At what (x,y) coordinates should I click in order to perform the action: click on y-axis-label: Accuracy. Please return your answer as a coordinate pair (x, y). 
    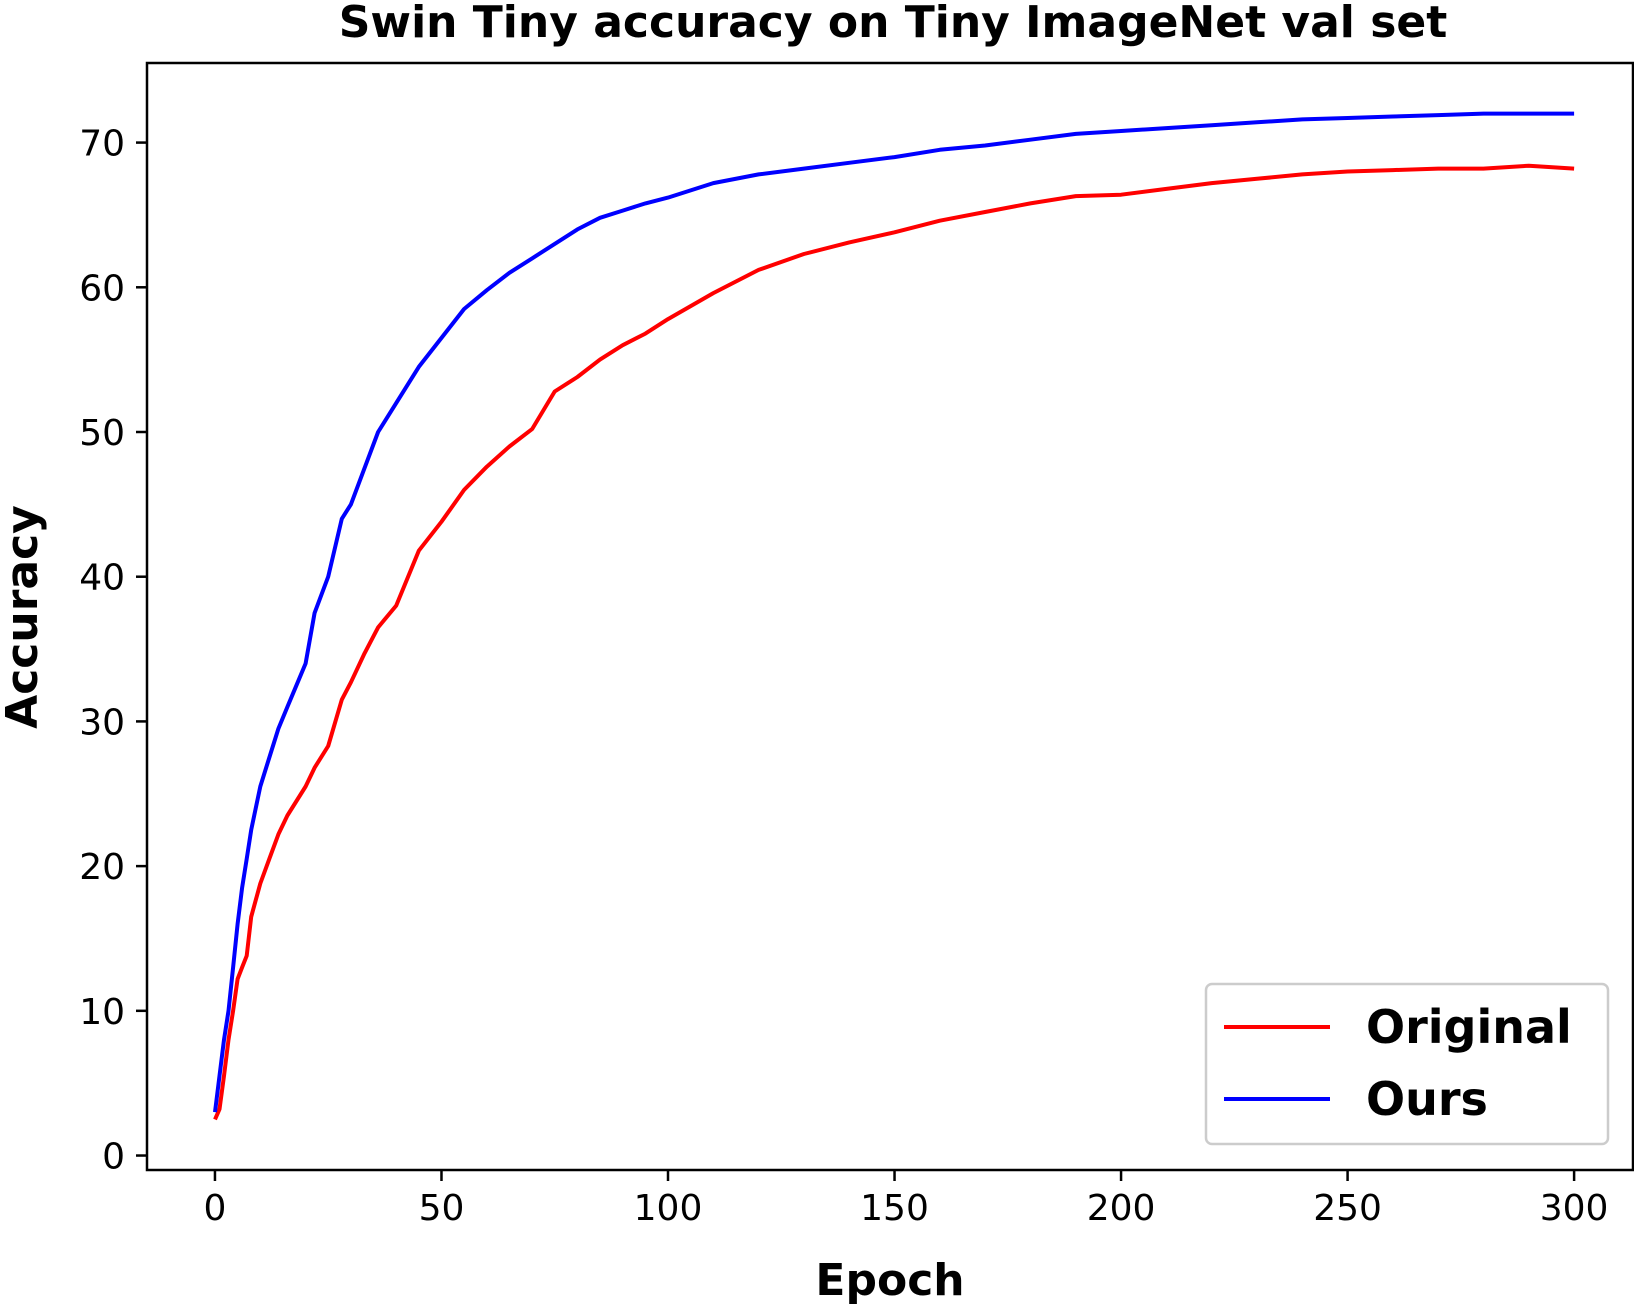
    Looking at the image, I should click on (24, 617).